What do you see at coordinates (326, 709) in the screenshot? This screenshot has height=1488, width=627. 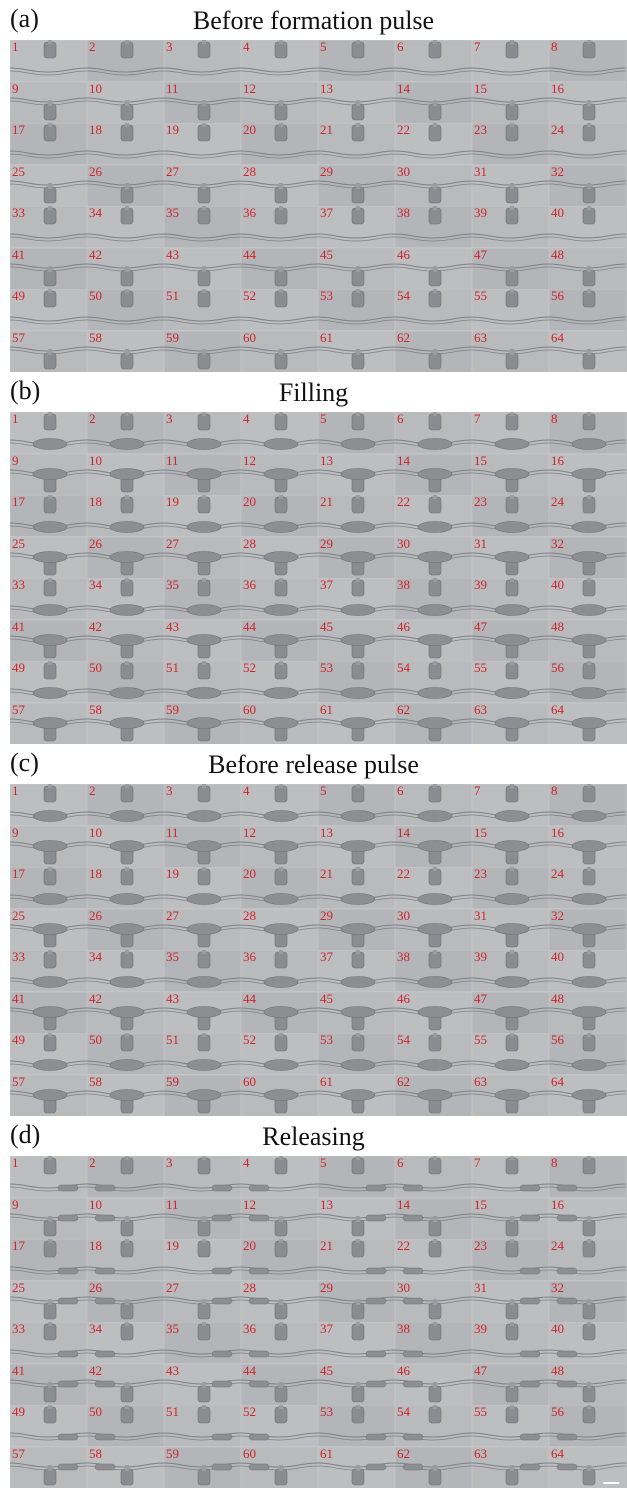 I see `trap-number: 61` at bounding box center [326, 709].